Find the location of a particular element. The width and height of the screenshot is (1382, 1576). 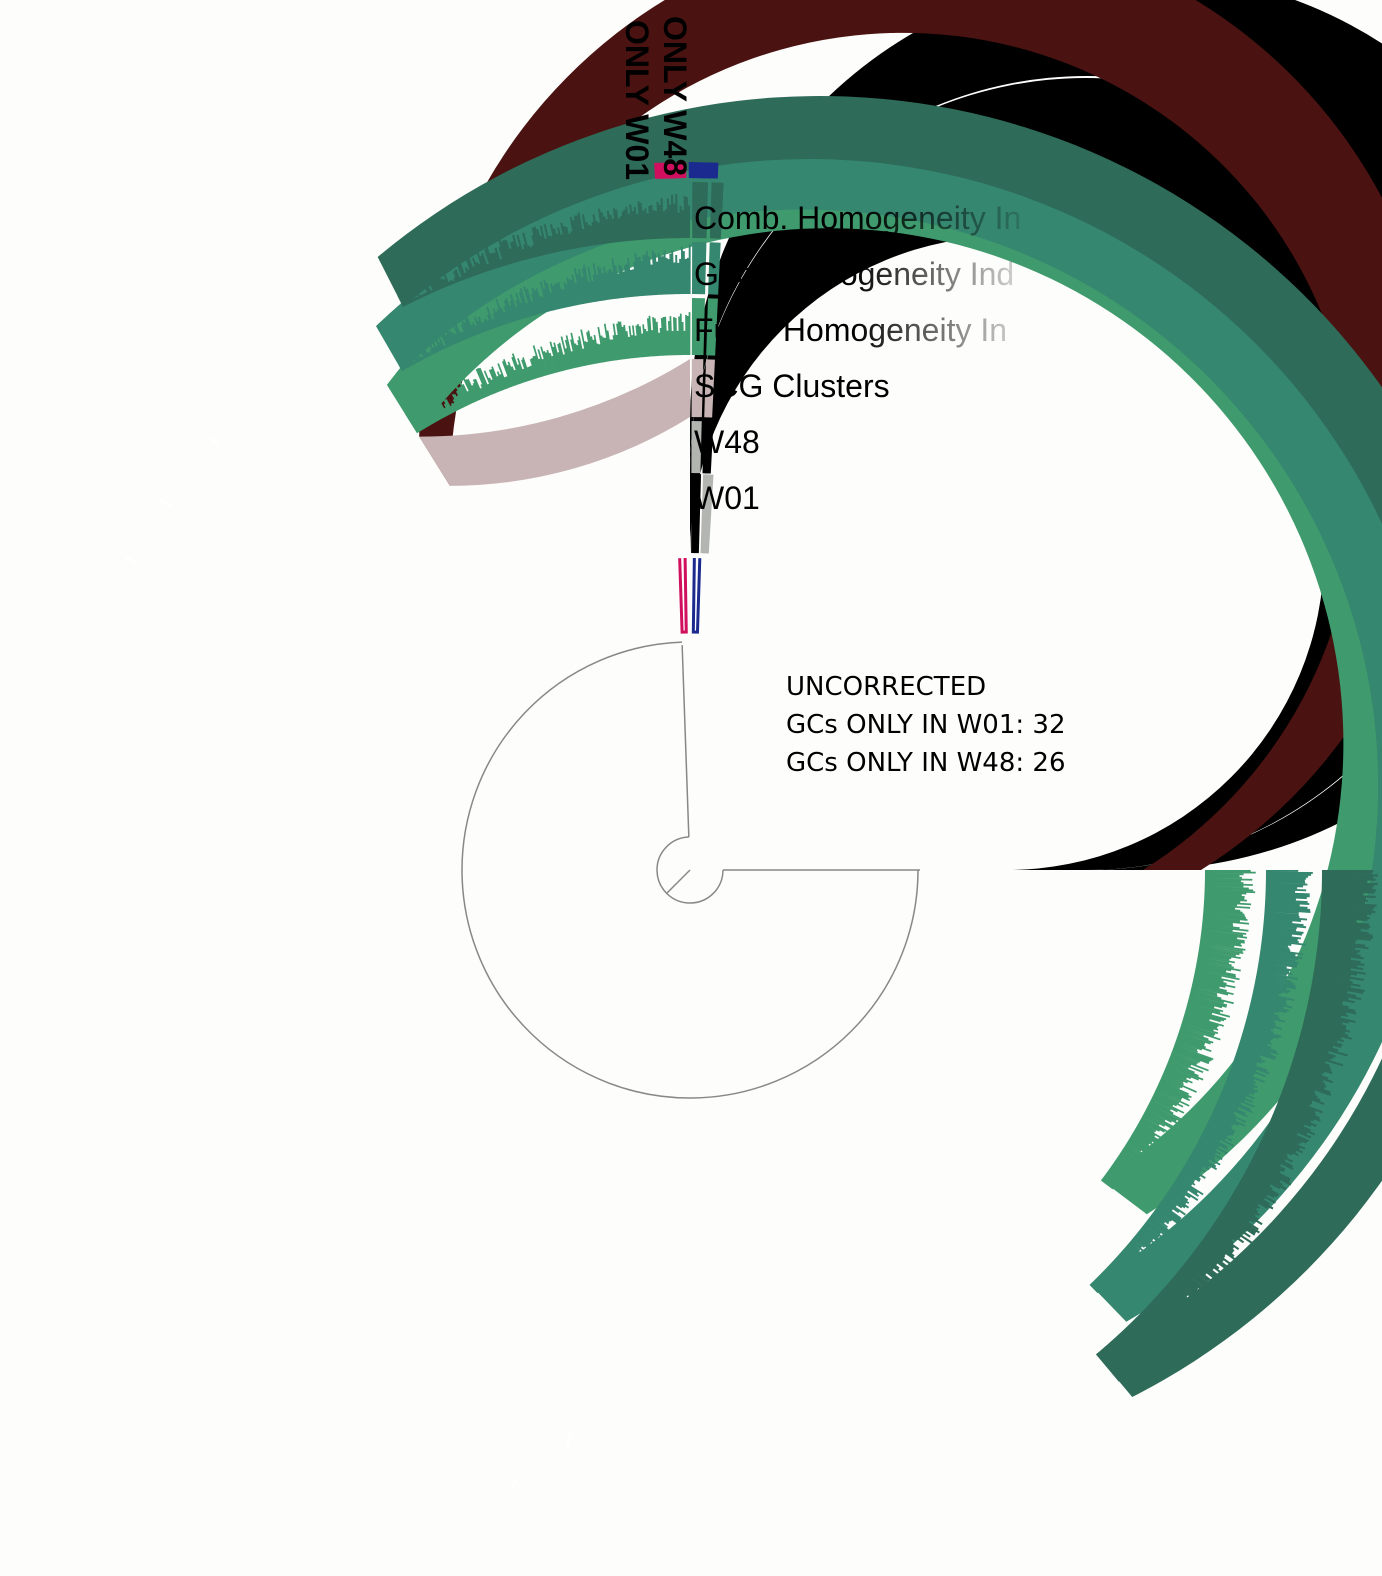

ring-scg-light is located at coordinates (554, 422).